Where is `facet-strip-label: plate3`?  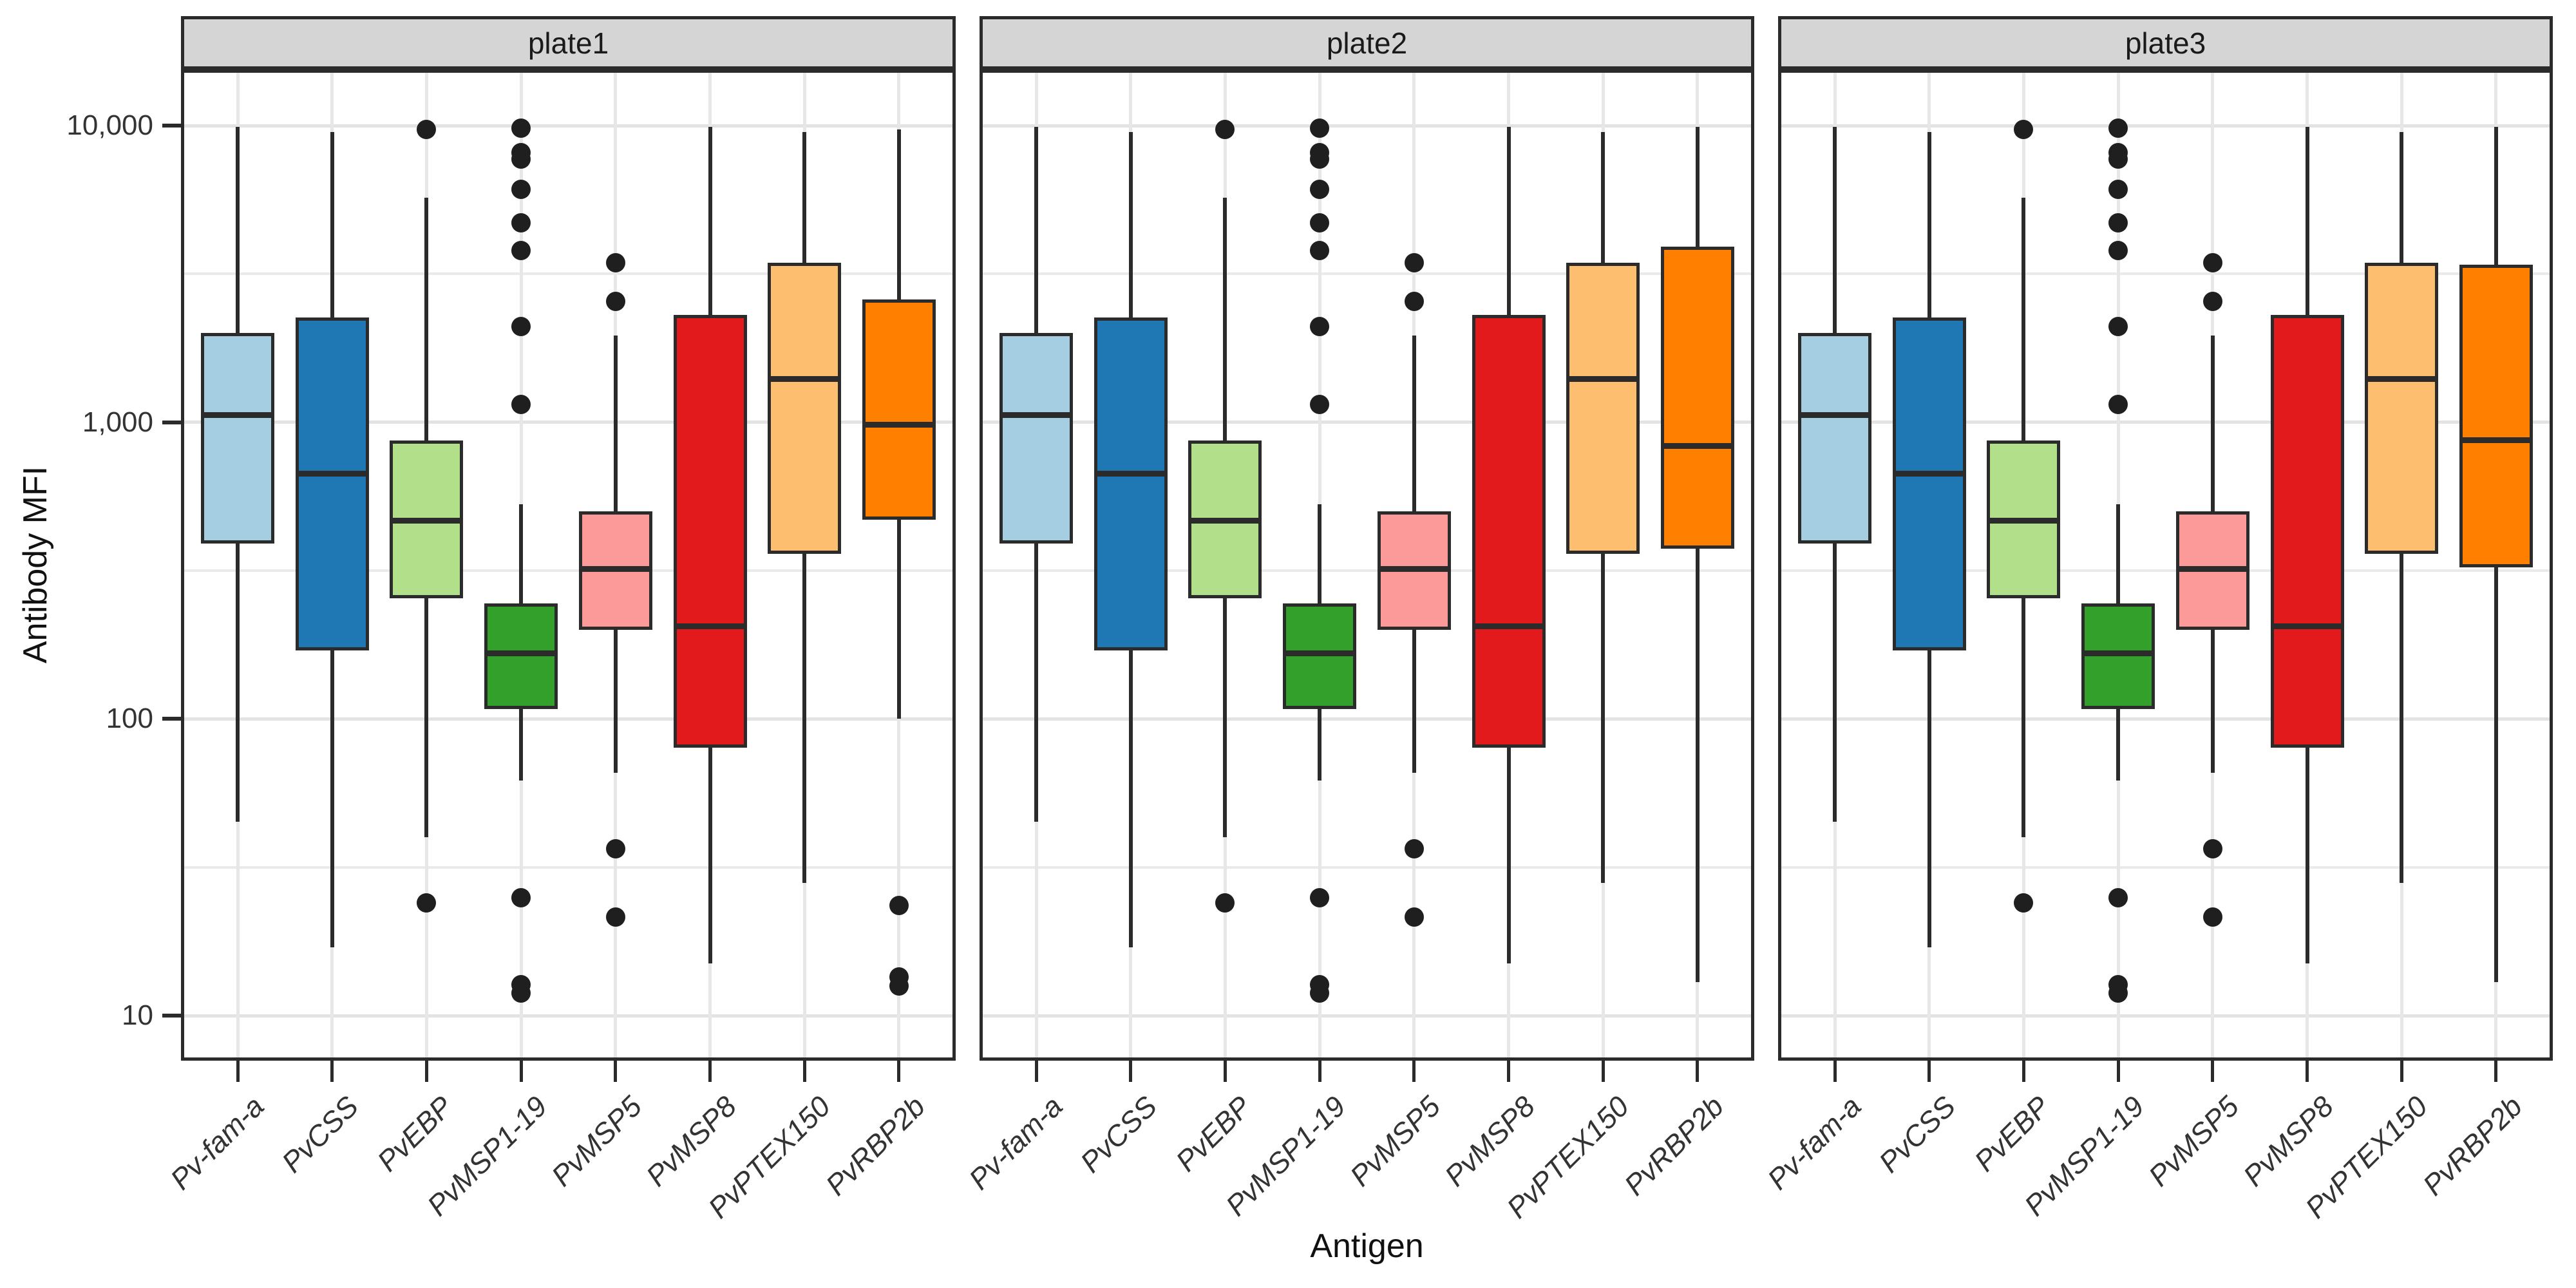
facet-strip-label: plate3 is located at coordinates (2165, 43).